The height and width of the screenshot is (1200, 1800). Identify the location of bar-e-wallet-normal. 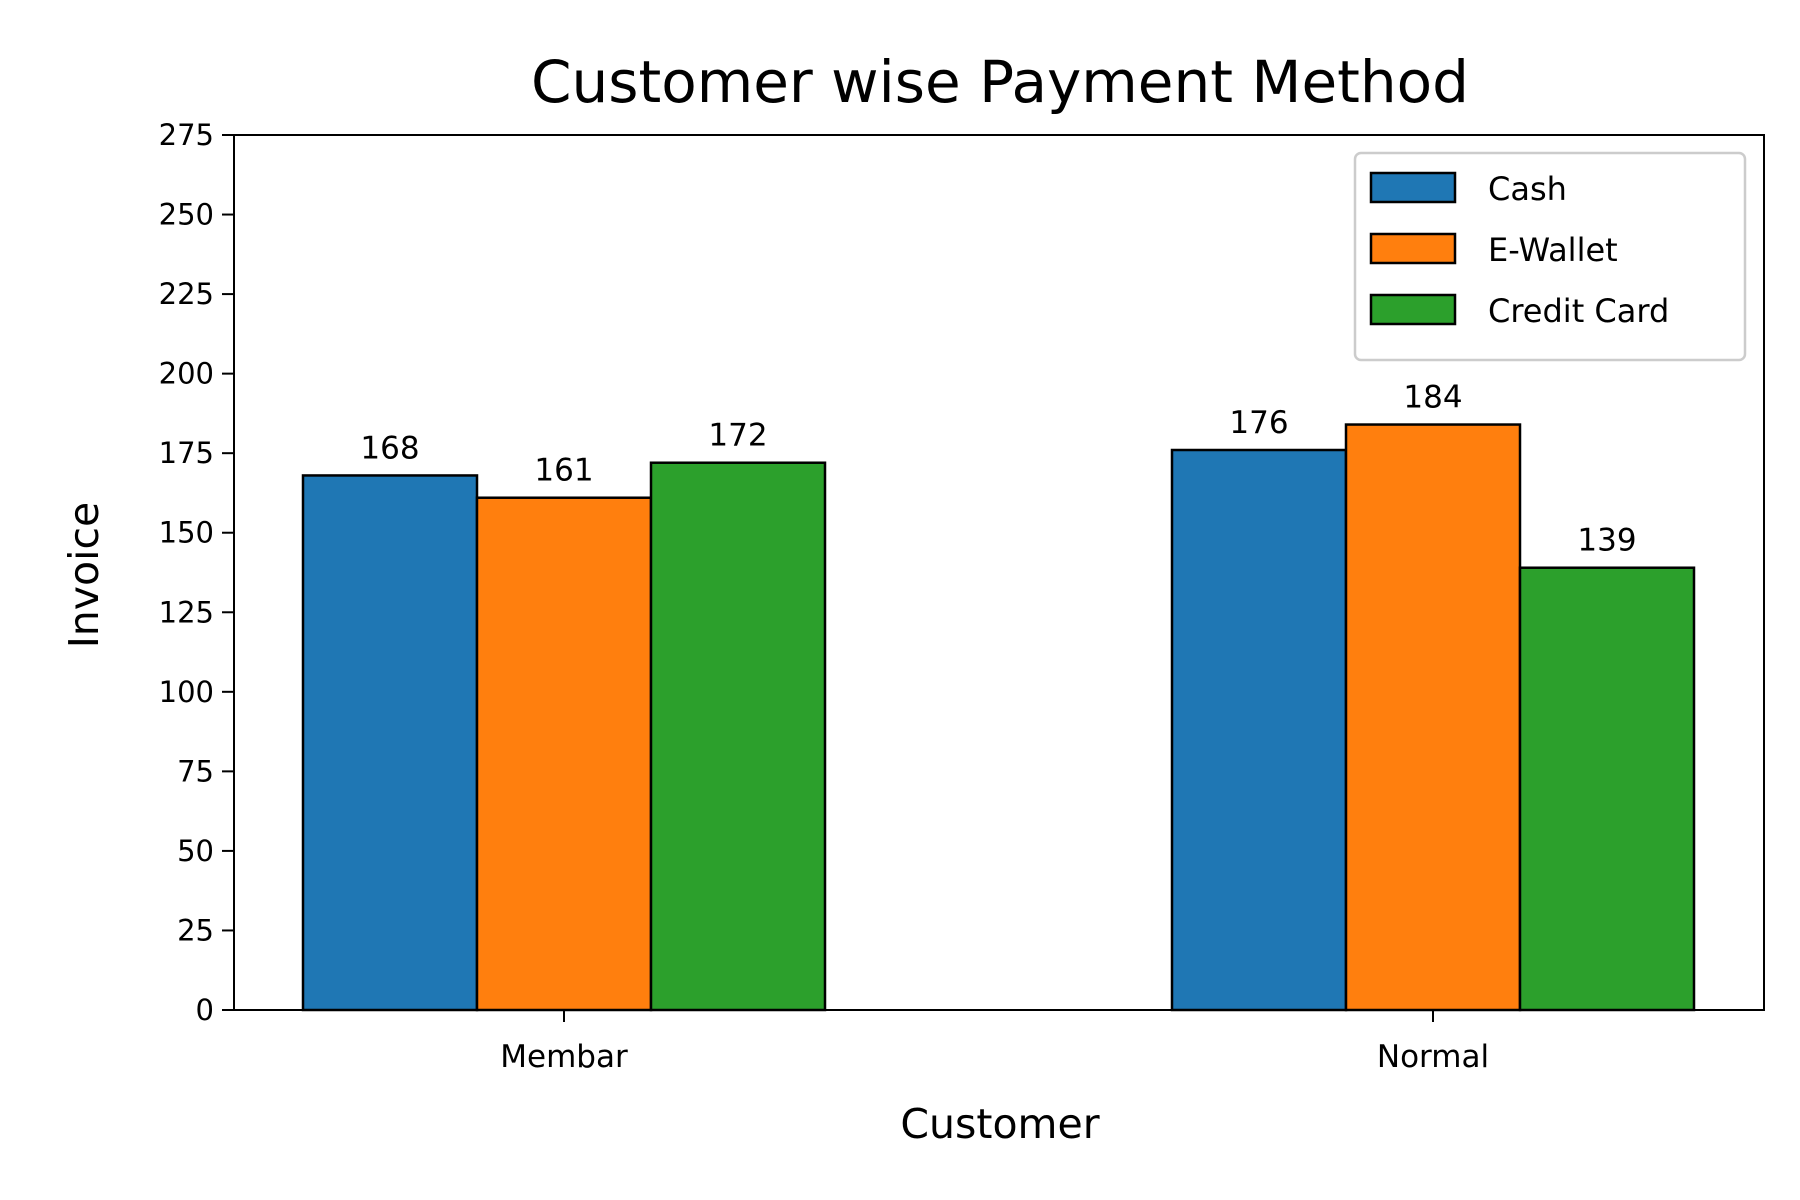
(1433, 717).